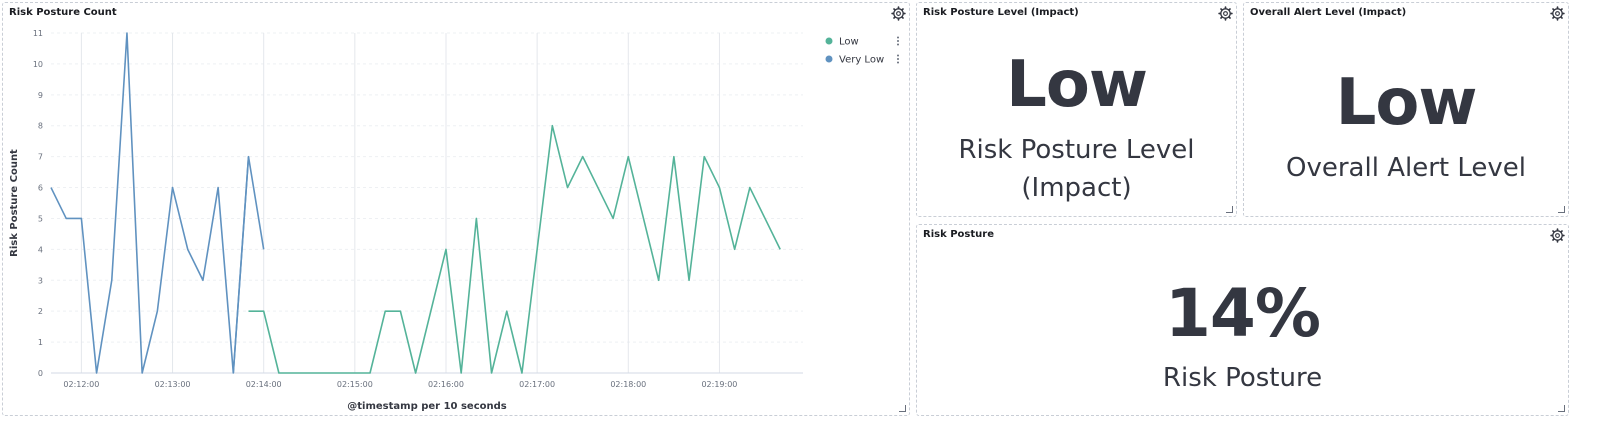  I want to click on x-tick-label: 02:12:00, so click(81, 384).